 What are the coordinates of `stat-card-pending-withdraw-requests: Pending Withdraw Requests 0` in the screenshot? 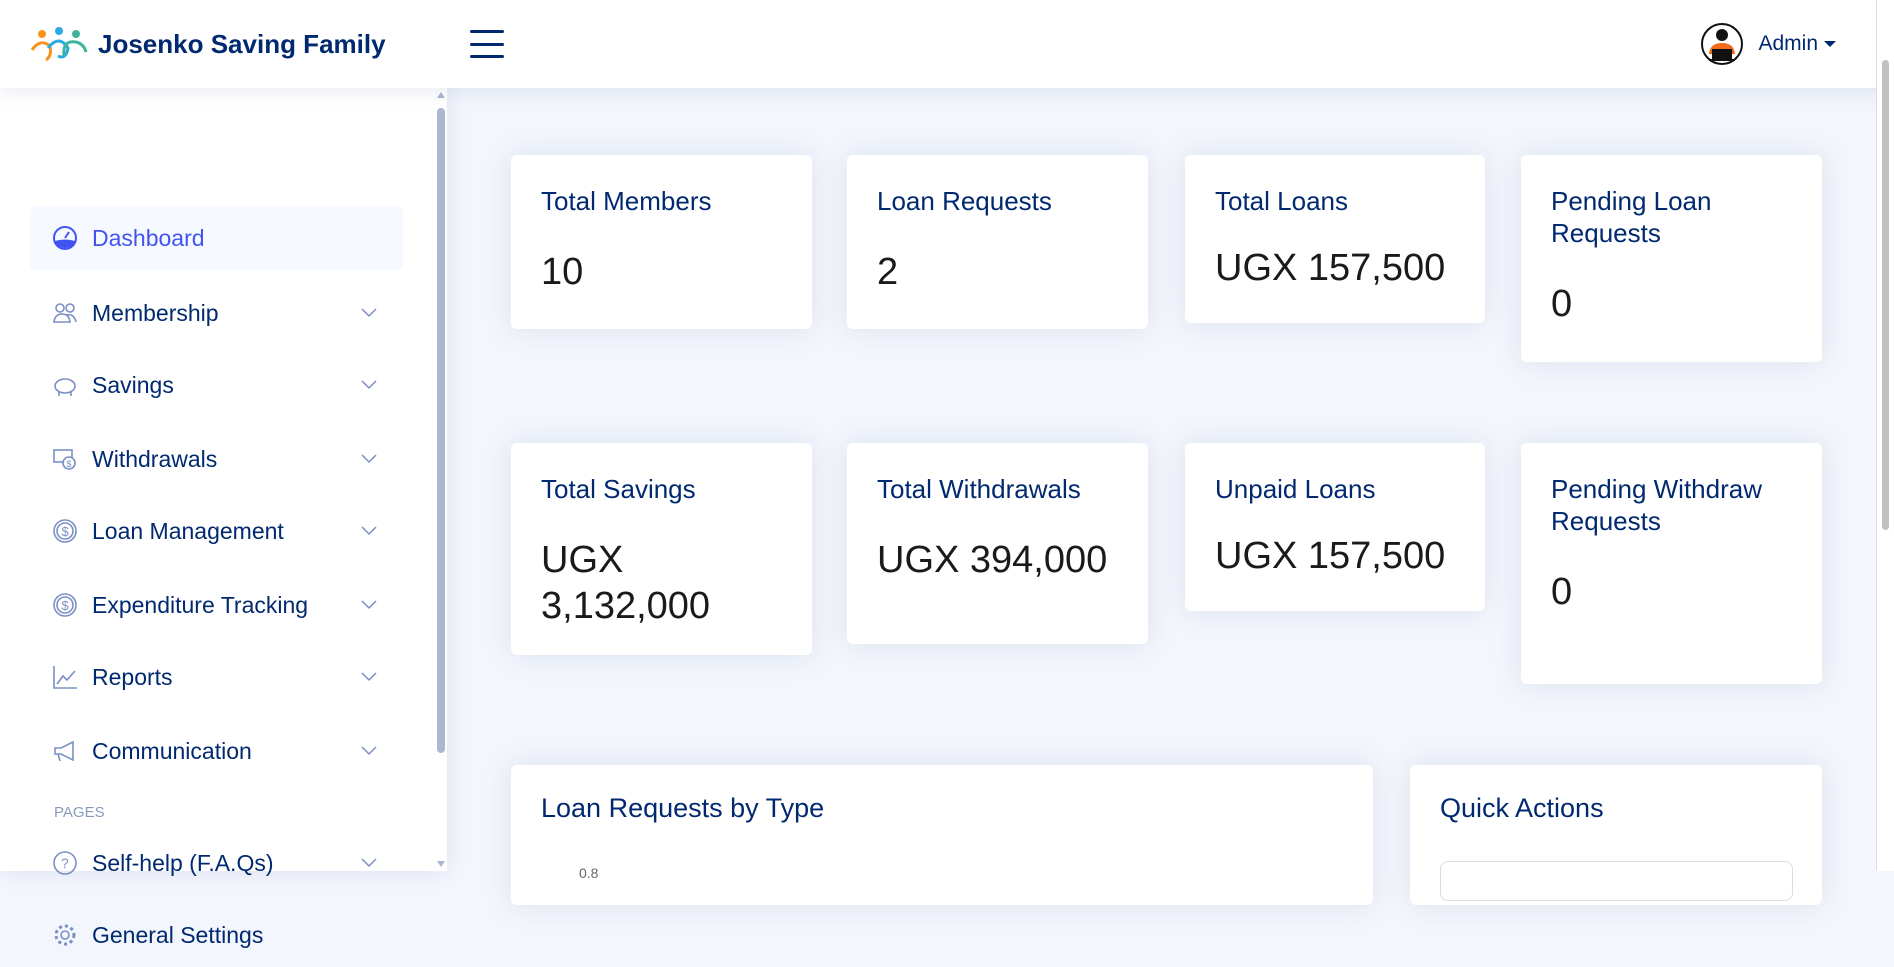 It's located at (1671, 563).